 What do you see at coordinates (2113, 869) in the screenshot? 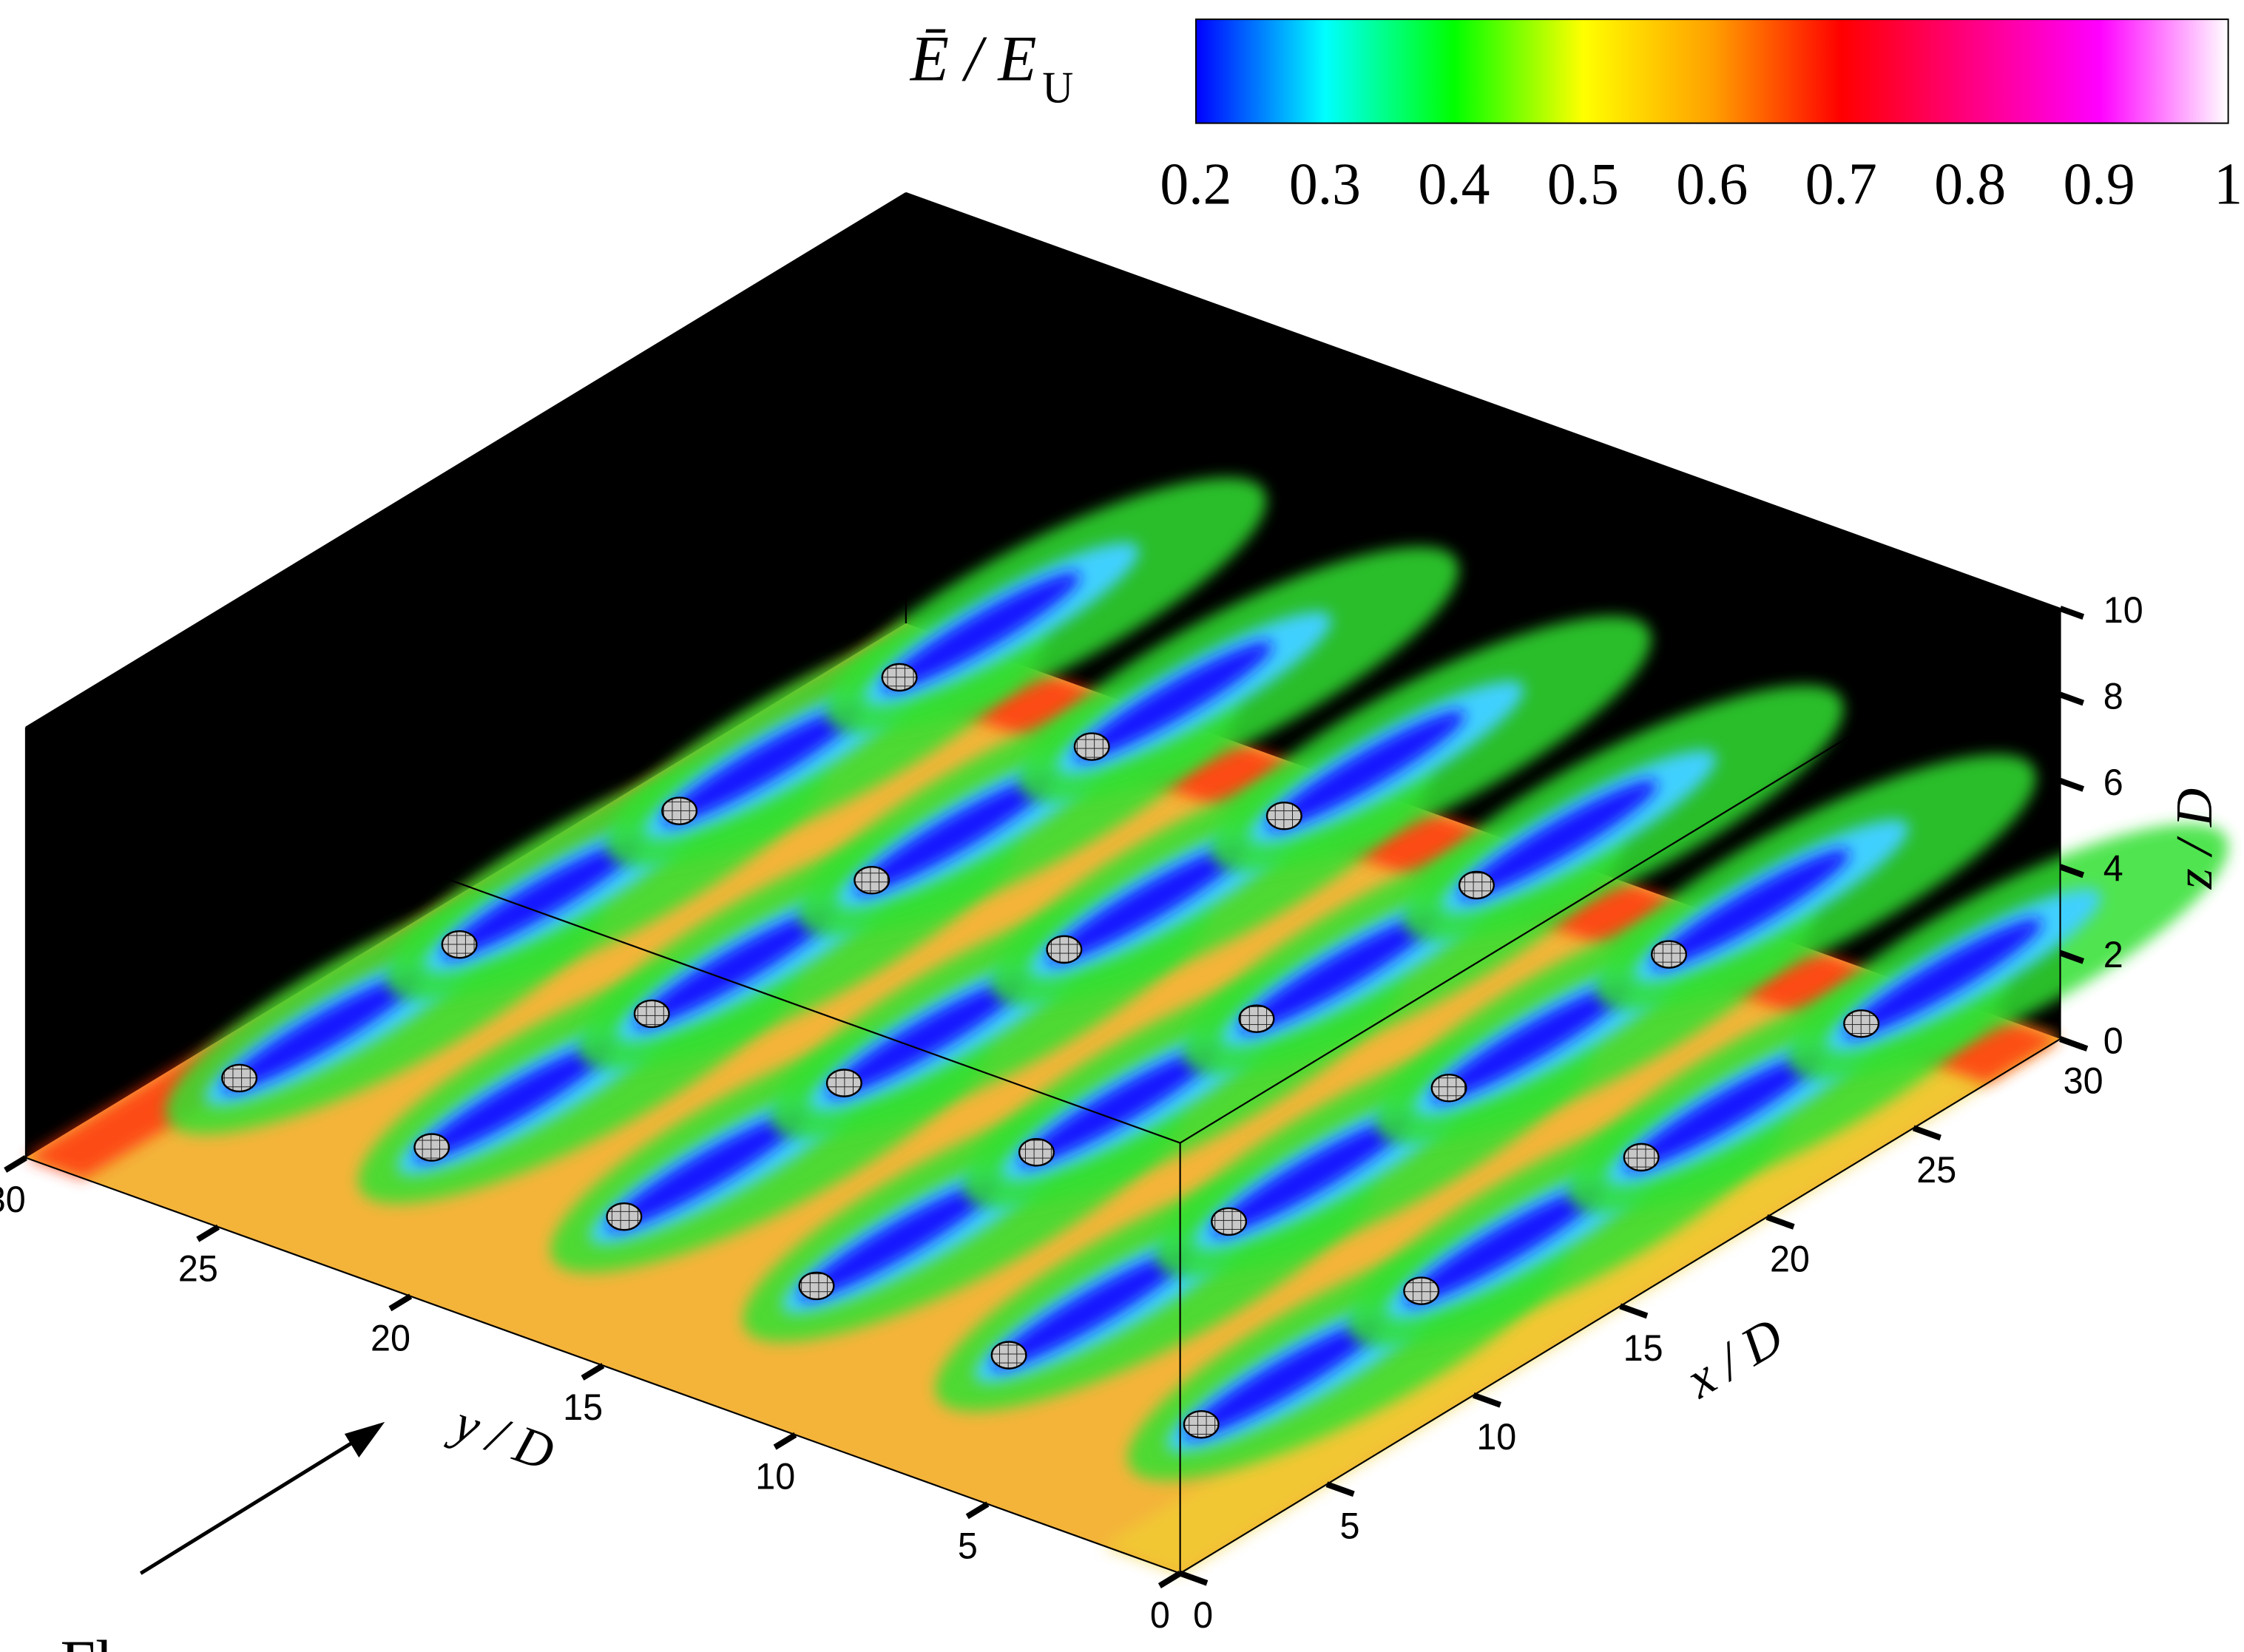
I see `z-tick-label: 4` at bounding box center [2113, 869].